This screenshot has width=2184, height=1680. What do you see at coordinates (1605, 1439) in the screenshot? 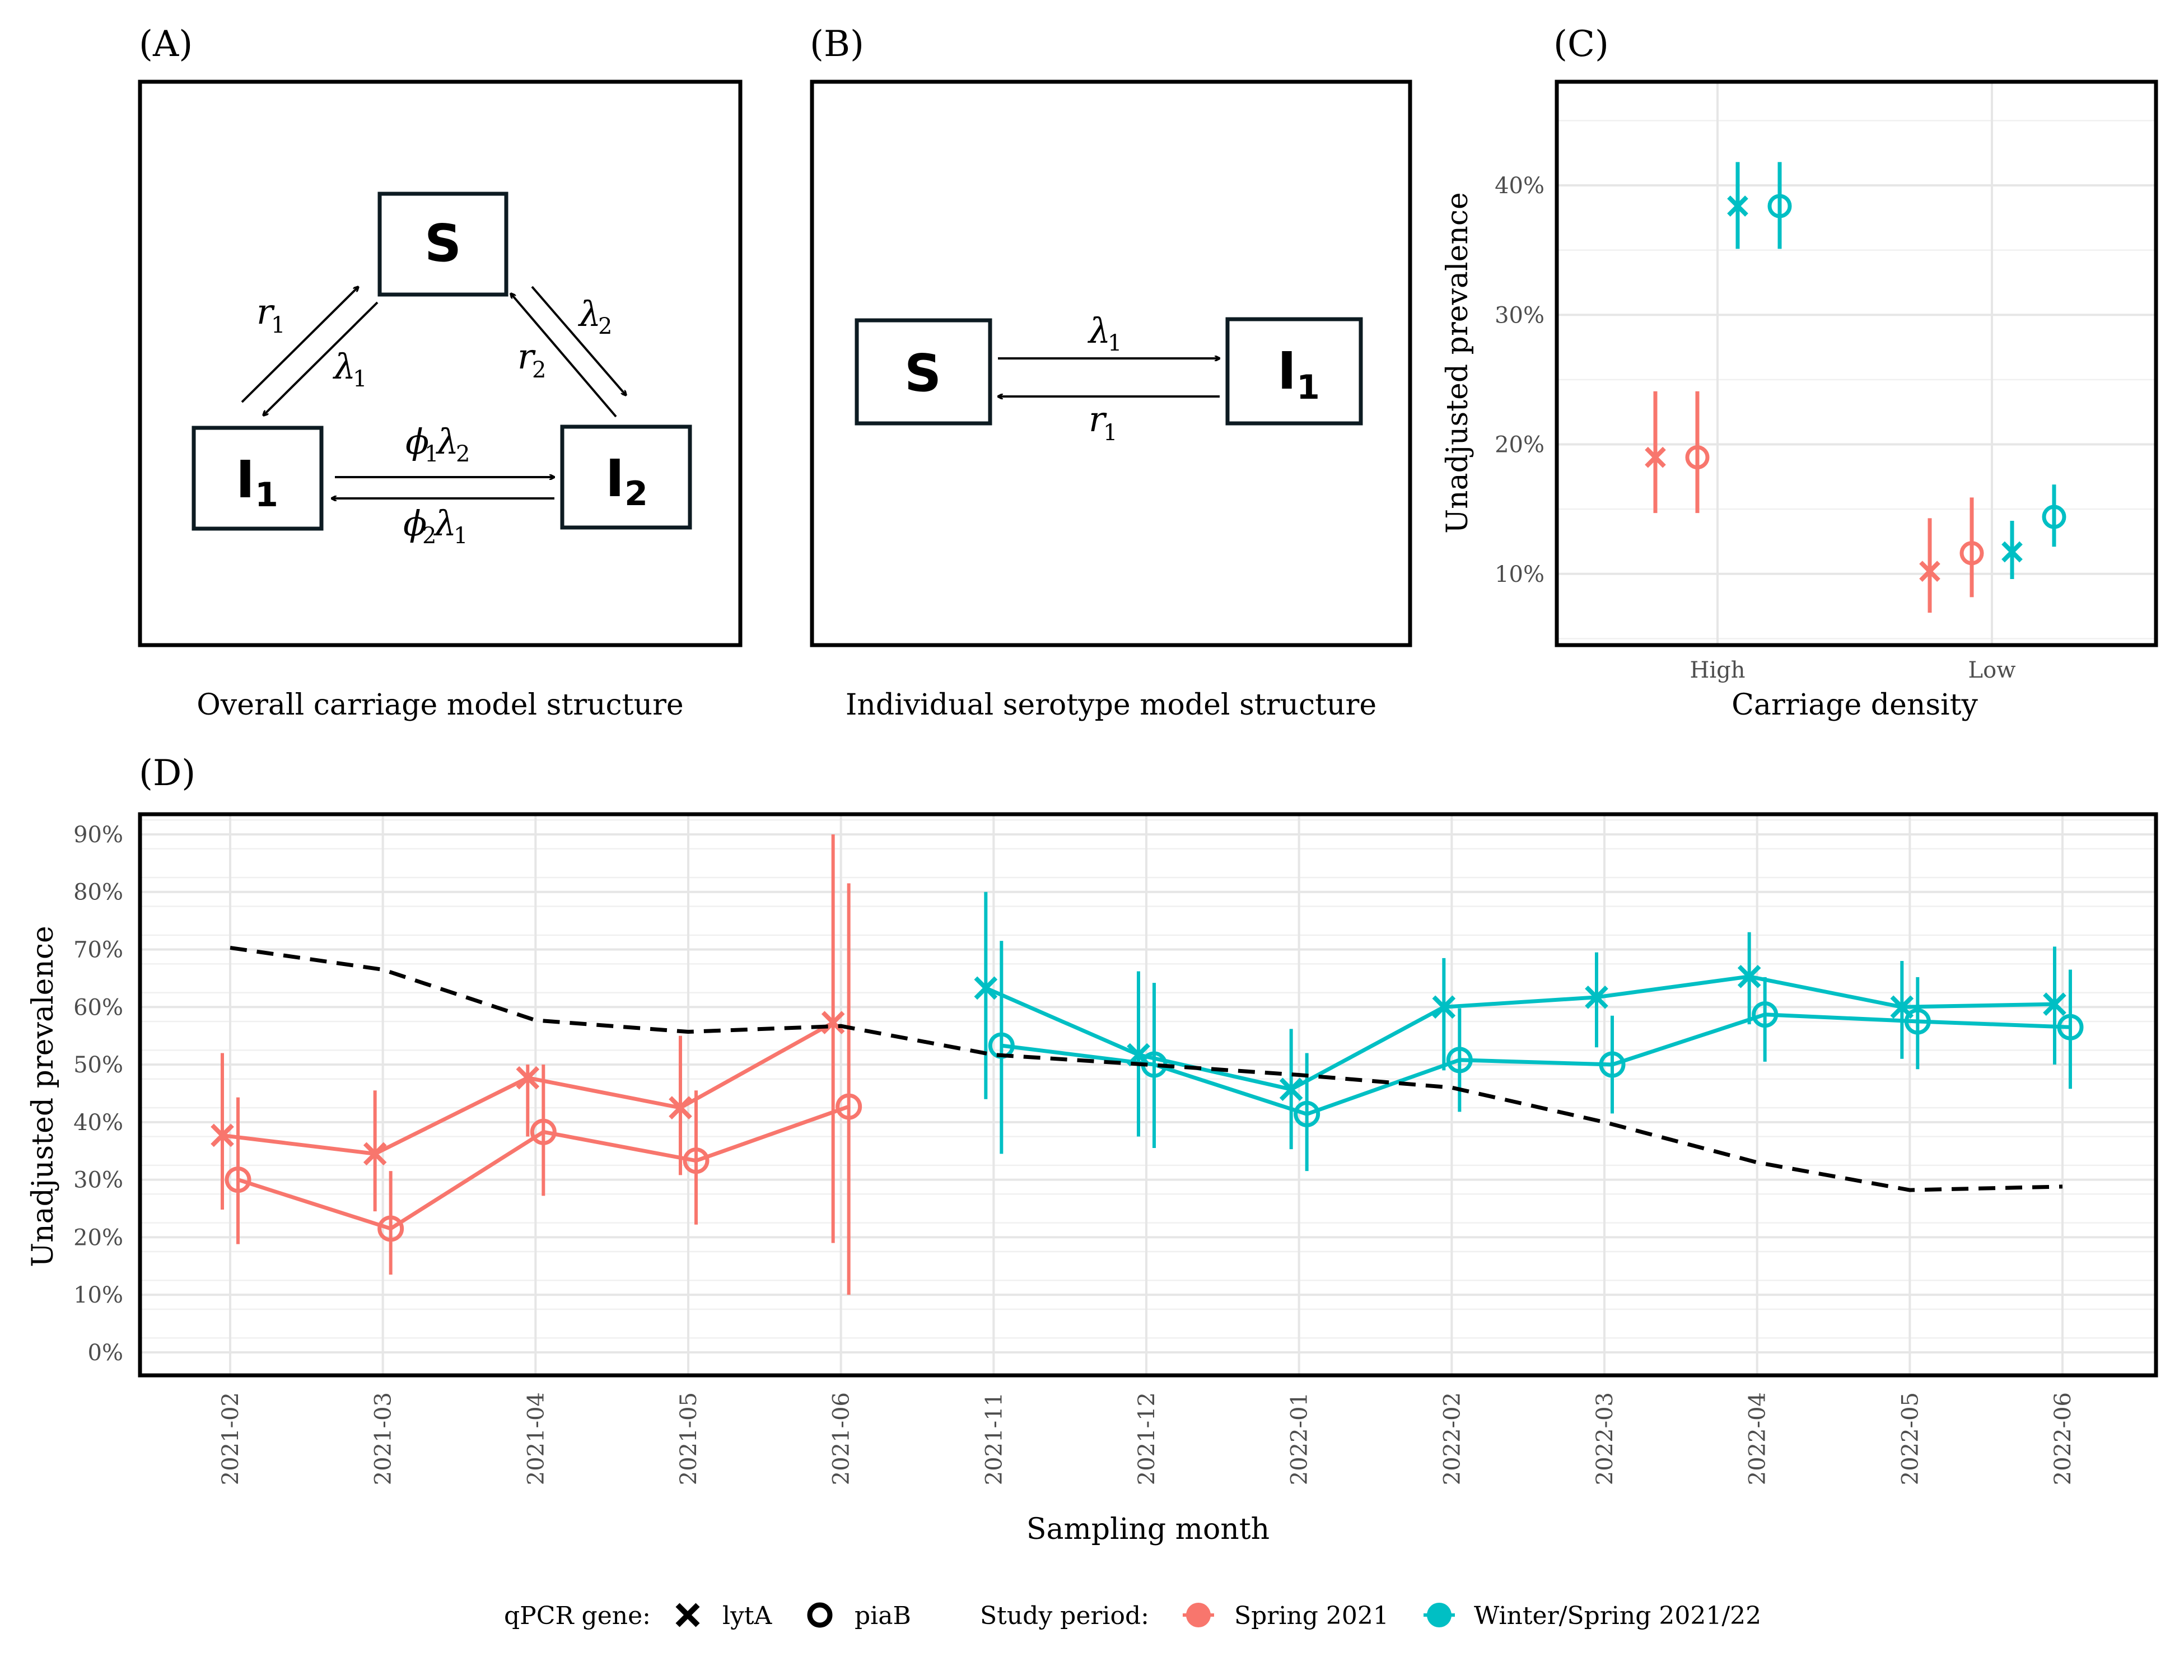
I see `d-xtick-label: 2022-03` at bounding box center [1605, 1439].